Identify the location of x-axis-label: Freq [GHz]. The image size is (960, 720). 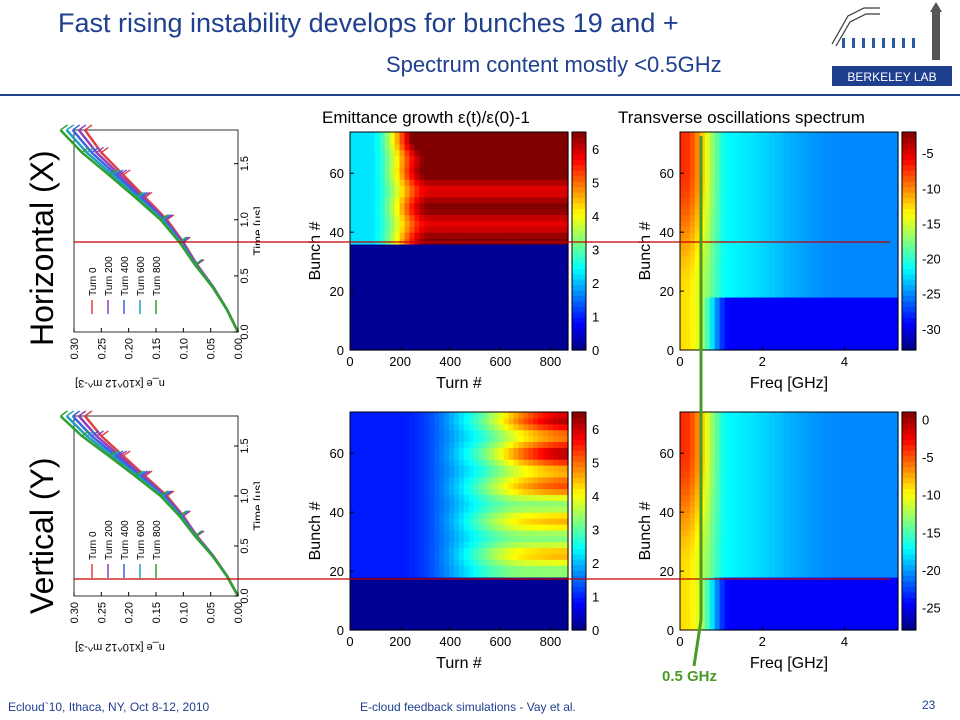
(789, 383).